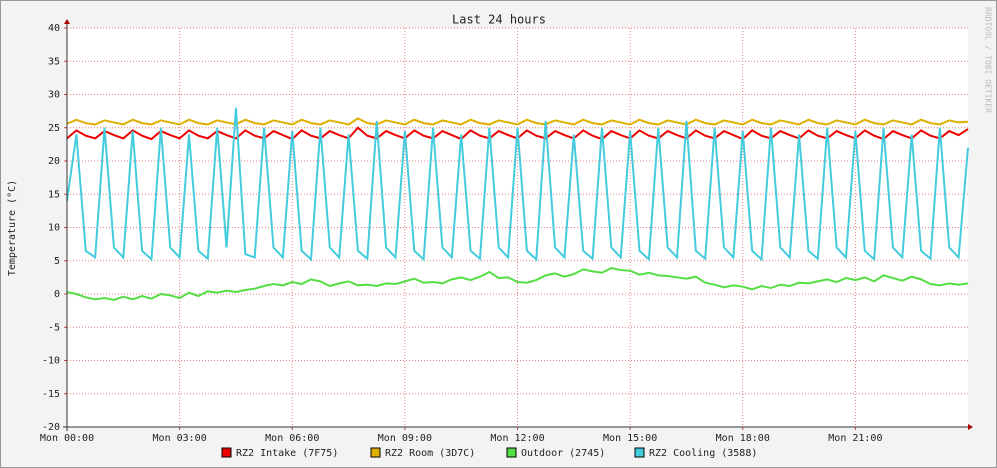 Image resolution: width=997 pixels, height=468 pixels. Describe the element at coordinates (57, 294) in the screenshot. I see `y-tick-label: 0` at that location.